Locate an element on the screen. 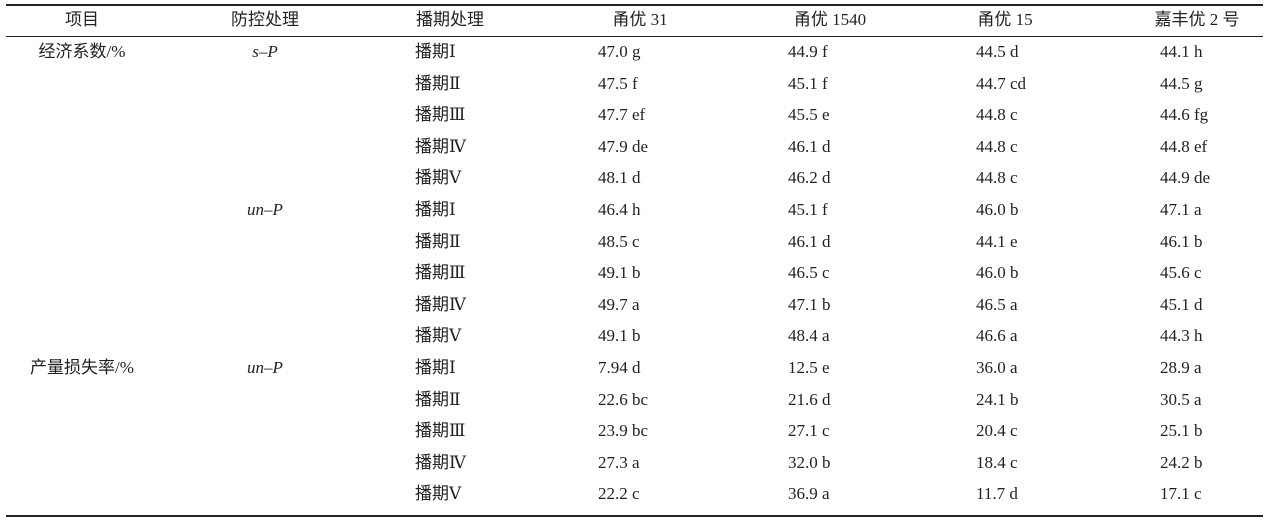 This screenshot has width=1269, height=524. header-cell: 甬优 1540 is located at coordinates (830, 19).